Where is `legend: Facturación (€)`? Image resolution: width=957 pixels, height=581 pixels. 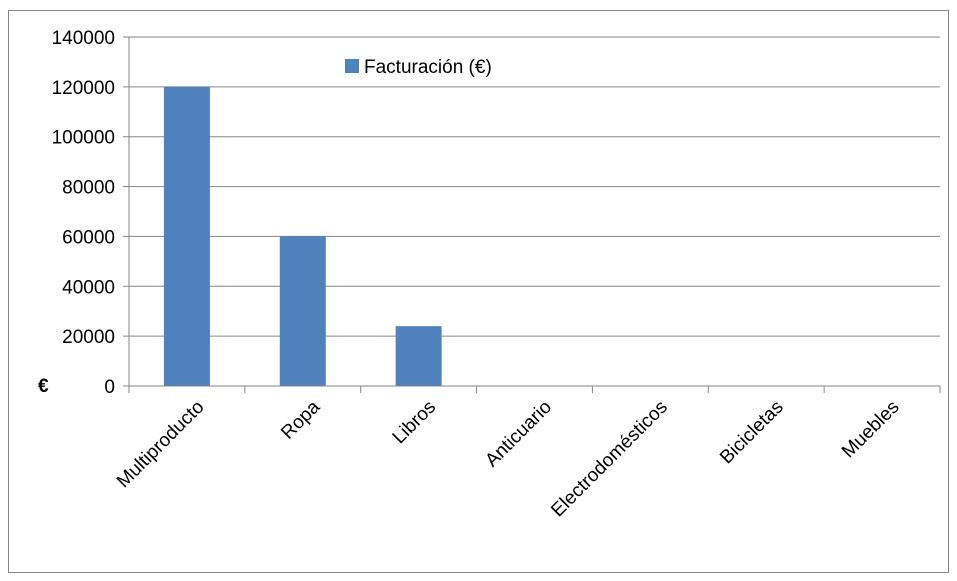
legend: Facturación (€) is located at coordinates (418, 67).